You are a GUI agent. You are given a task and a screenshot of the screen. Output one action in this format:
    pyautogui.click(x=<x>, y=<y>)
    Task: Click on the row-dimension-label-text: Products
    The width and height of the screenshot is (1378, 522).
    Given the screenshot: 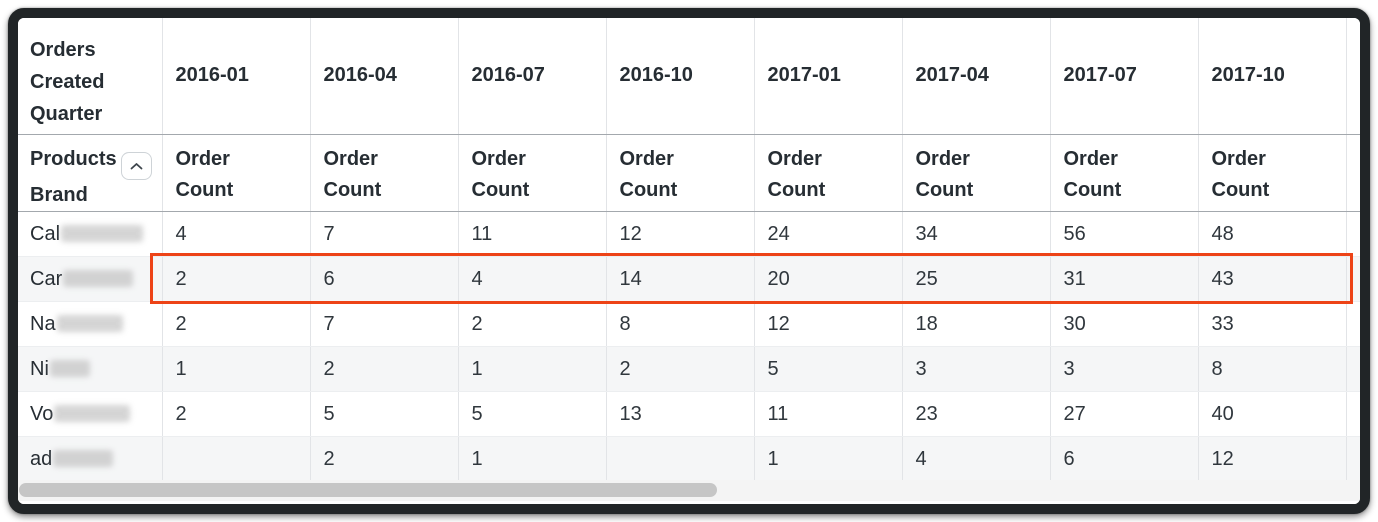 What is the action you would take?
    pyautogui.click(x=73, y=158)
    